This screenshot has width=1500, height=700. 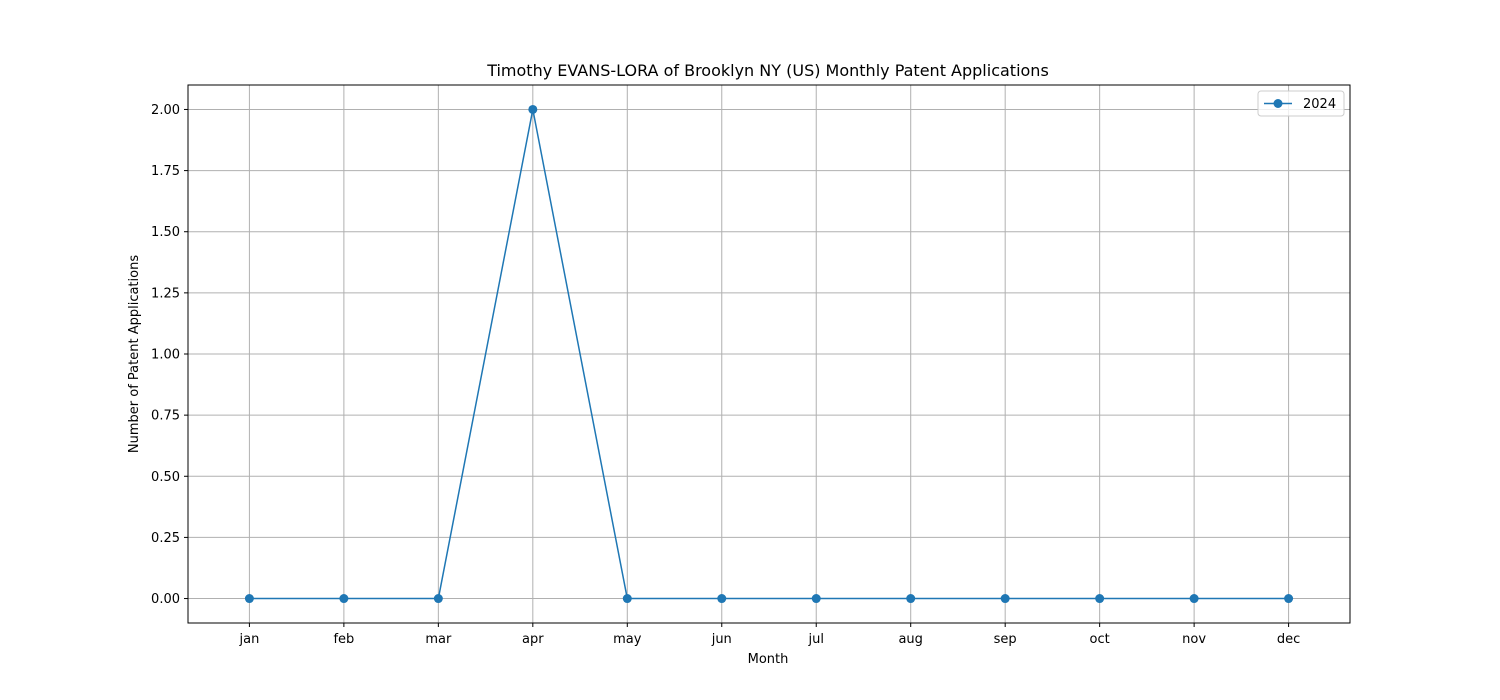 I want to click on x-axis-label: Month, so click(x=768, y=659).